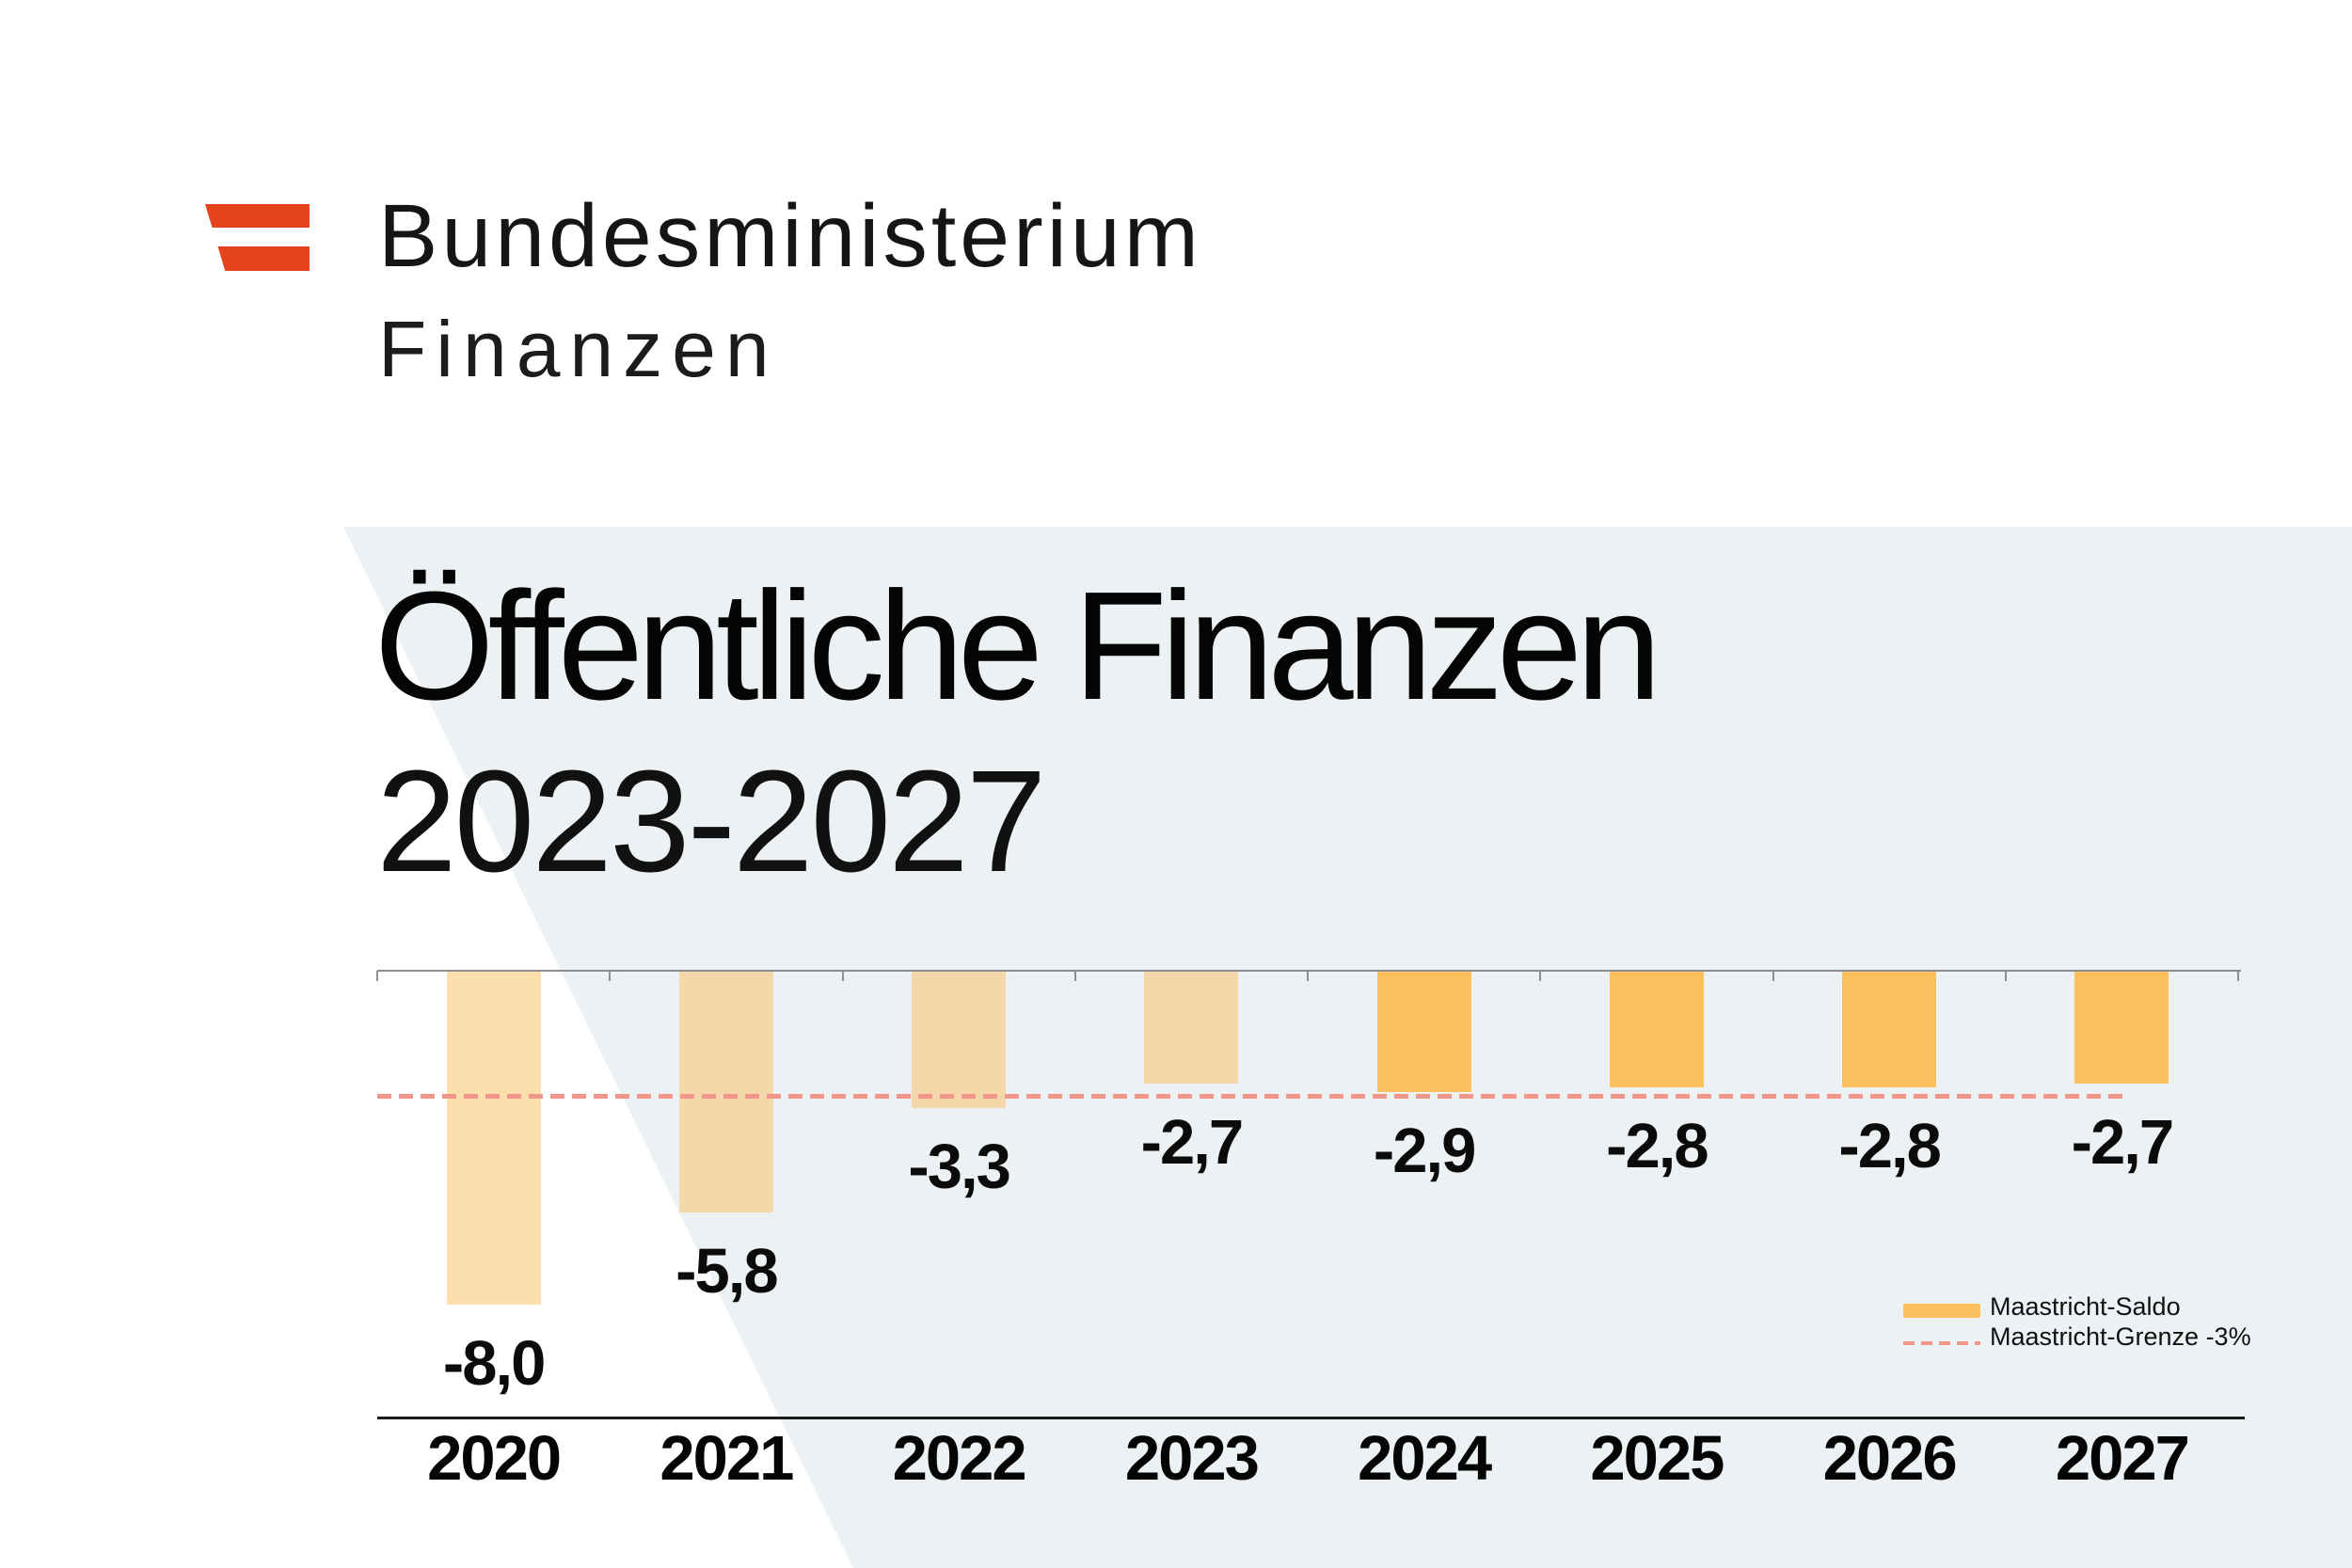 This screenshot has width=2352, height=1568. Describe the element at coordinates (1890, 1459) in the screenshot. I see `year-label-2026: 2026` at that location.